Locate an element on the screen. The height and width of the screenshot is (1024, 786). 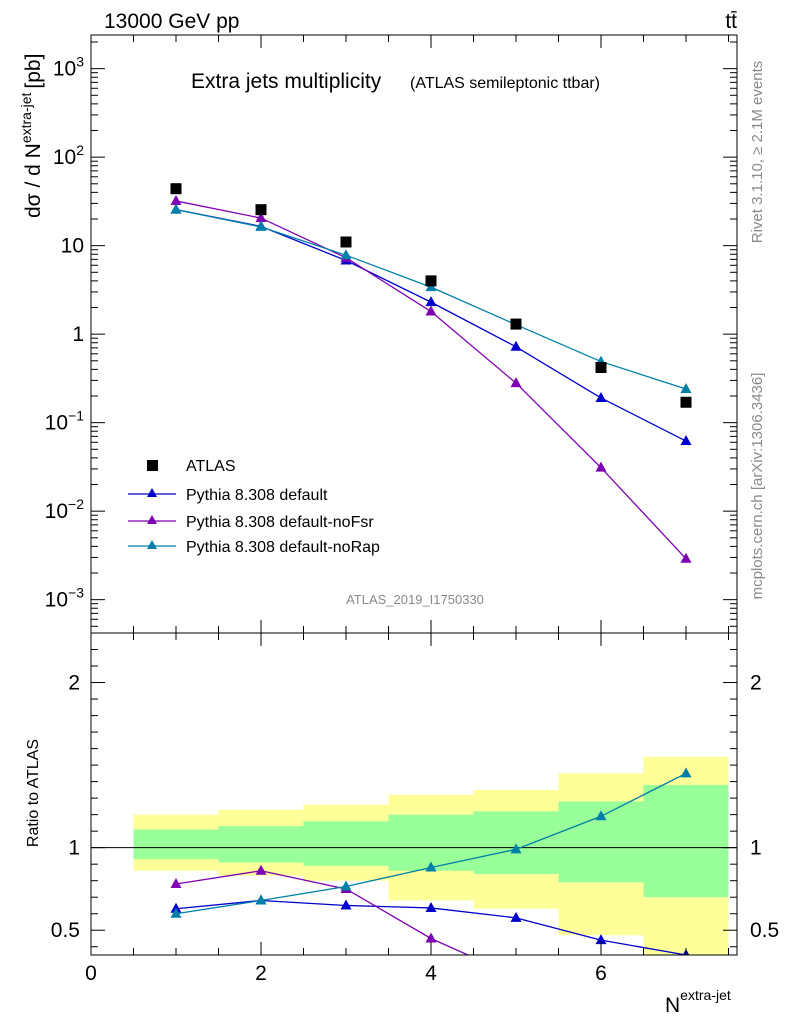
y-tick-label-main: 10³ is located at coordinates (68, 67).